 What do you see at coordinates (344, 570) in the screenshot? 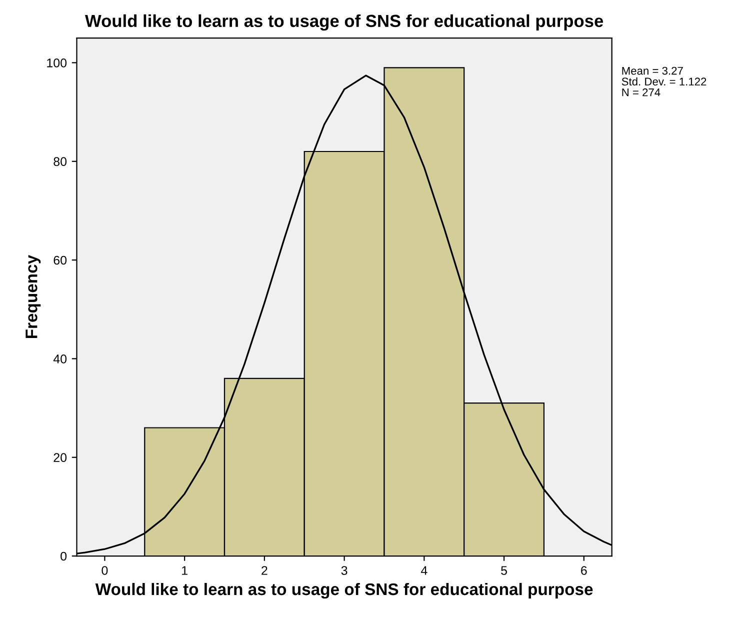
I see `x-tick-label: 3` at bounding box center [344, 570].